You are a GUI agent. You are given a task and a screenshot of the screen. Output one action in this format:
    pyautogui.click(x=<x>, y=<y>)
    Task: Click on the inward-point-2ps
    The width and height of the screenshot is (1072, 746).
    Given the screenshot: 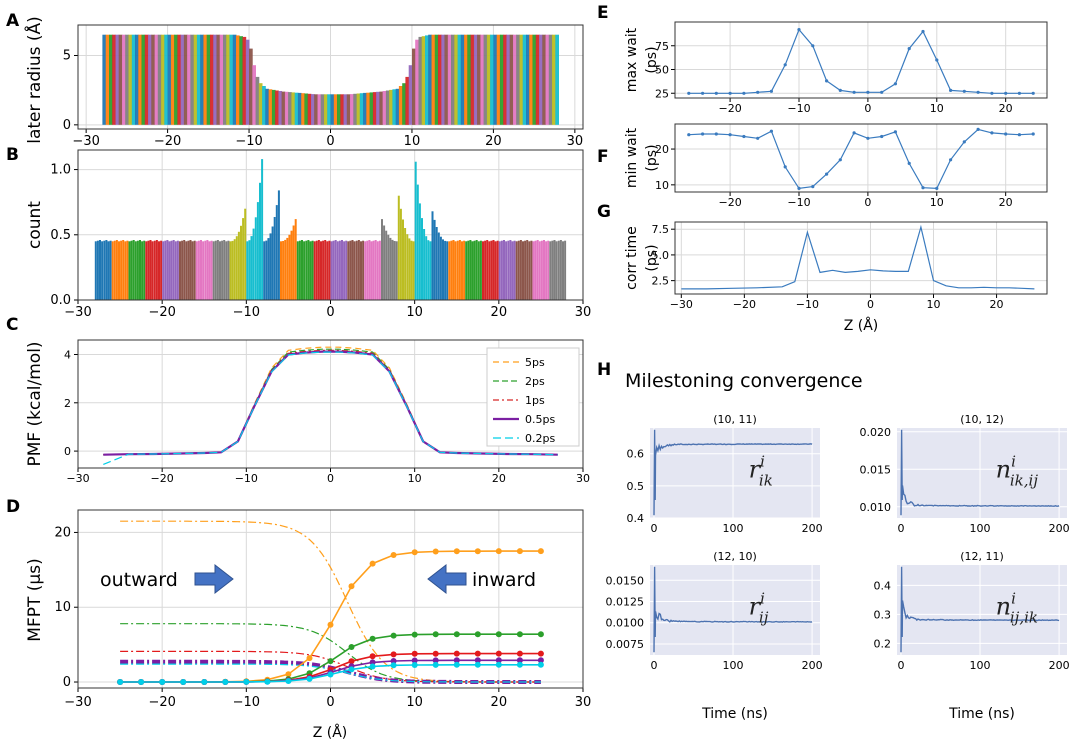 What is the action you would take?
    pyautogui.click(x=414, y=634)
    